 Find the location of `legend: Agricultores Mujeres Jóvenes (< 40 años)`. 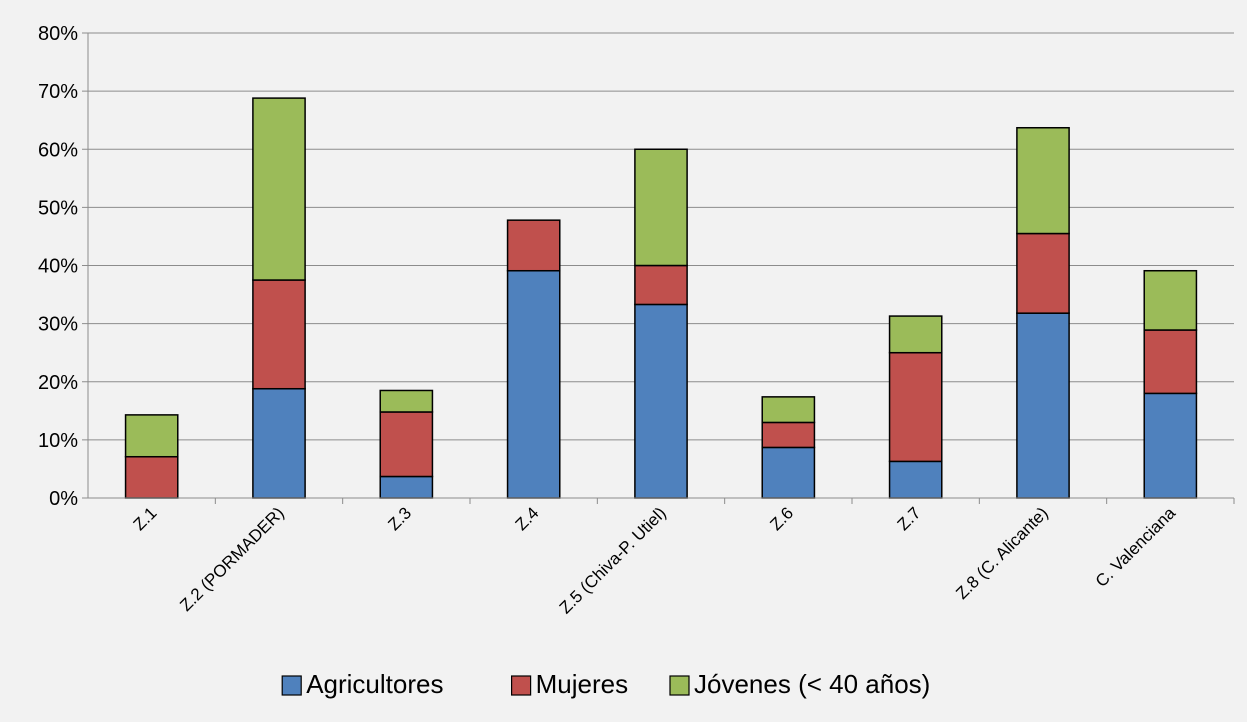

legend: Agricultores Mujeres Jóvenes (< 40 años) is located at coordinates (605, 684).